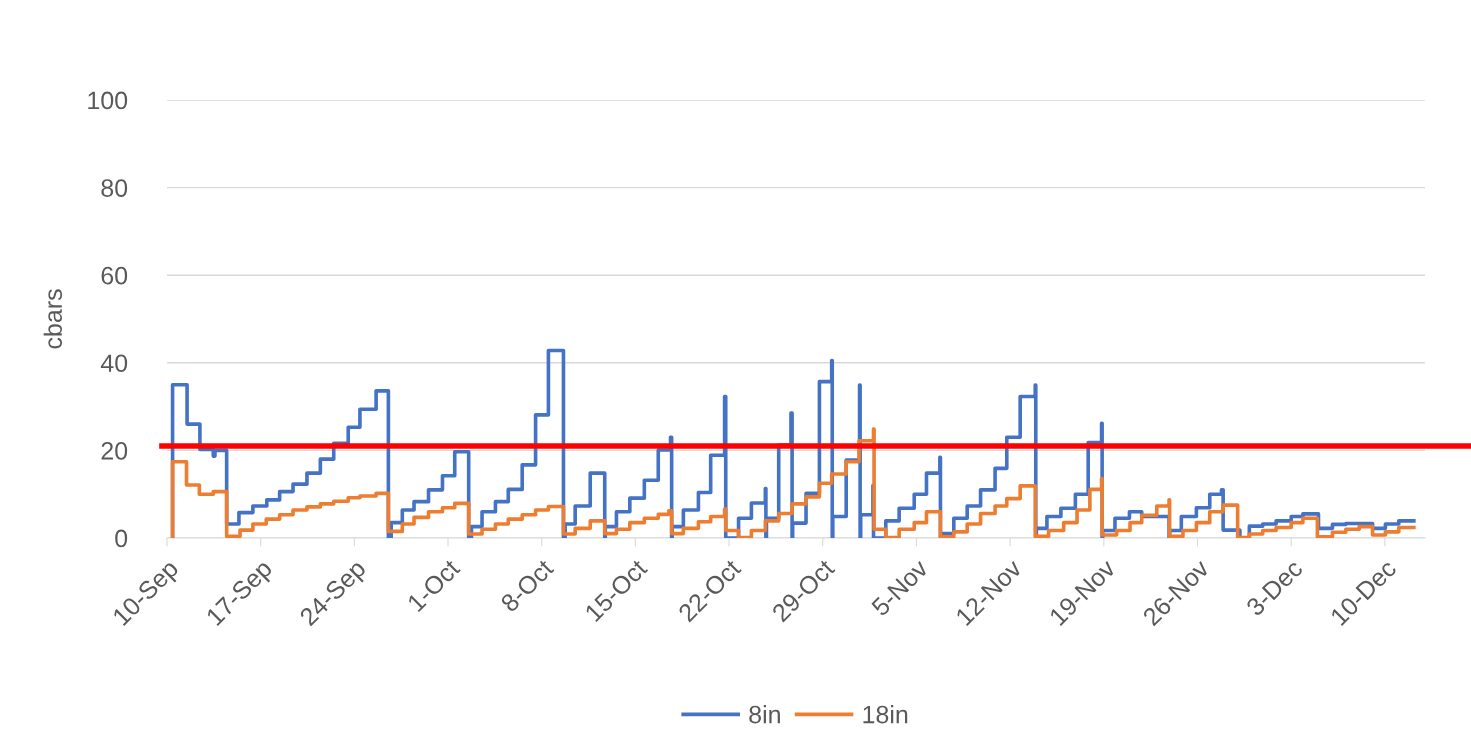 The height and width of the screenshot is (751, 1471). Describe the element at coordinates (764, 714) in the screenshot. I see `legend-label: 8in` at that location.